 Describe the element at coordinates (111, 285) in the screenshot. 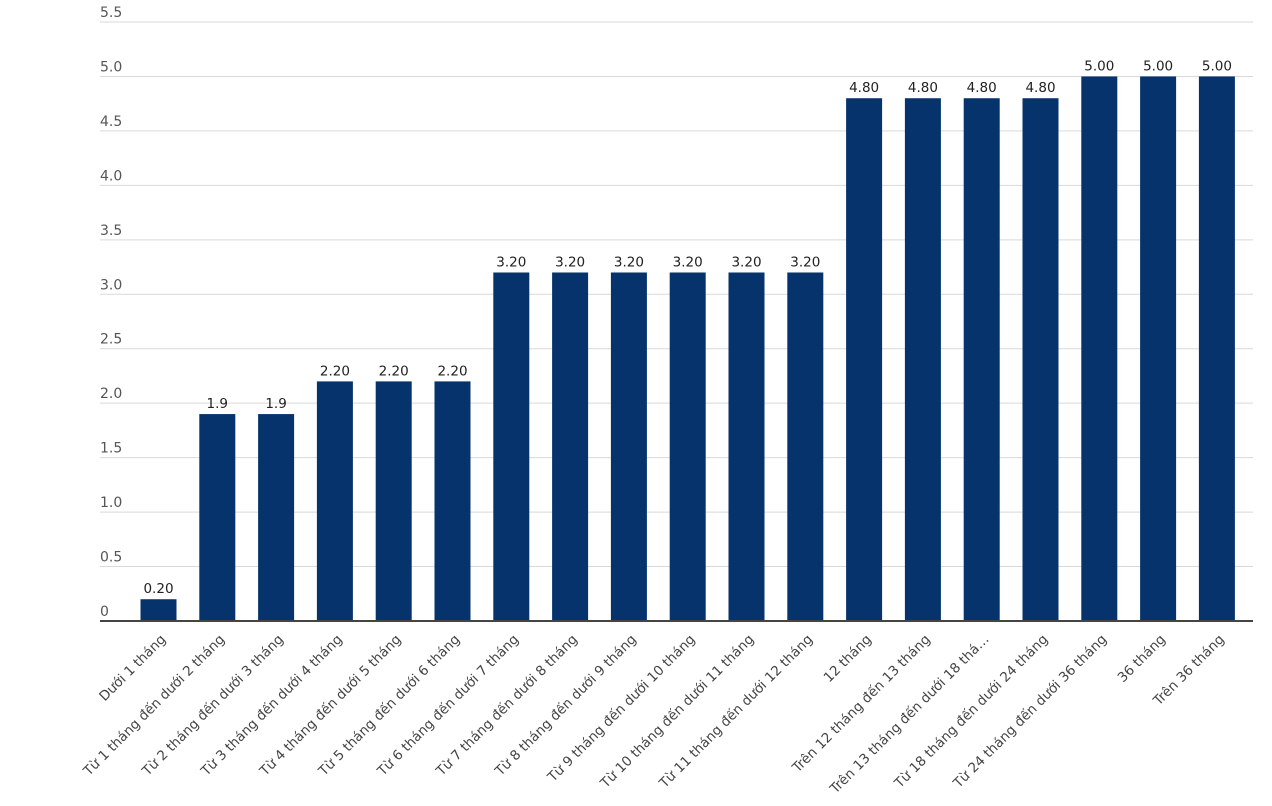

I see `y-tick-label: 3.0` at that location.